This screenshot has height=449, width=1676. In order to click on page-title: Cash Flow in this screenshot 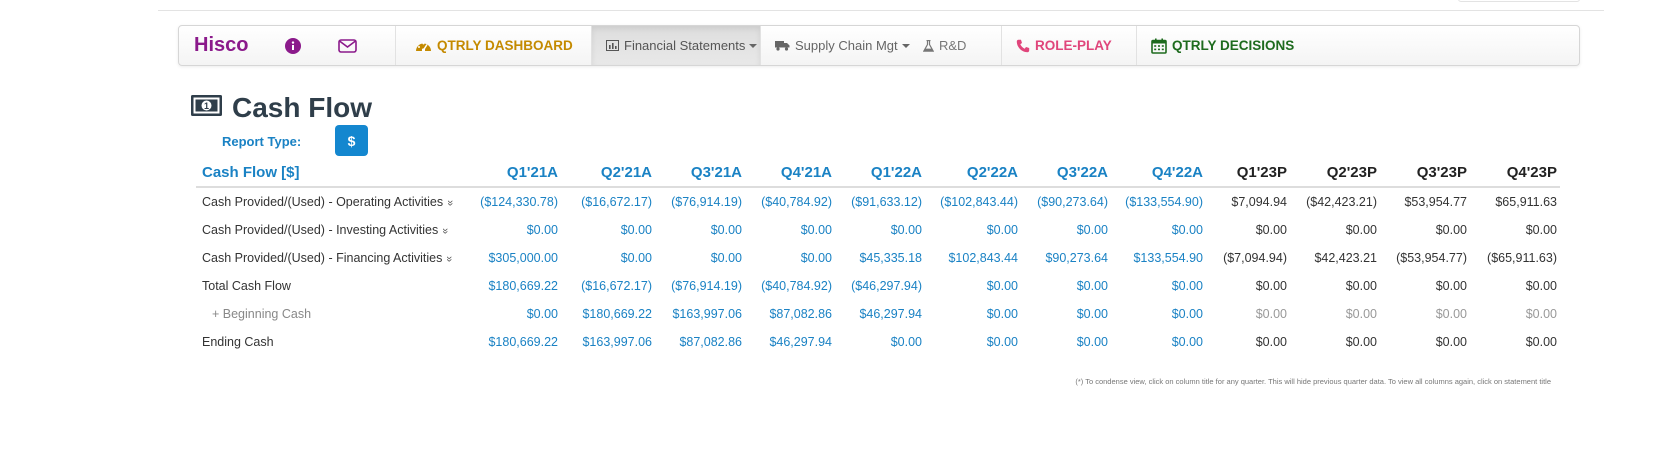, I will do `click(302, 107)`.